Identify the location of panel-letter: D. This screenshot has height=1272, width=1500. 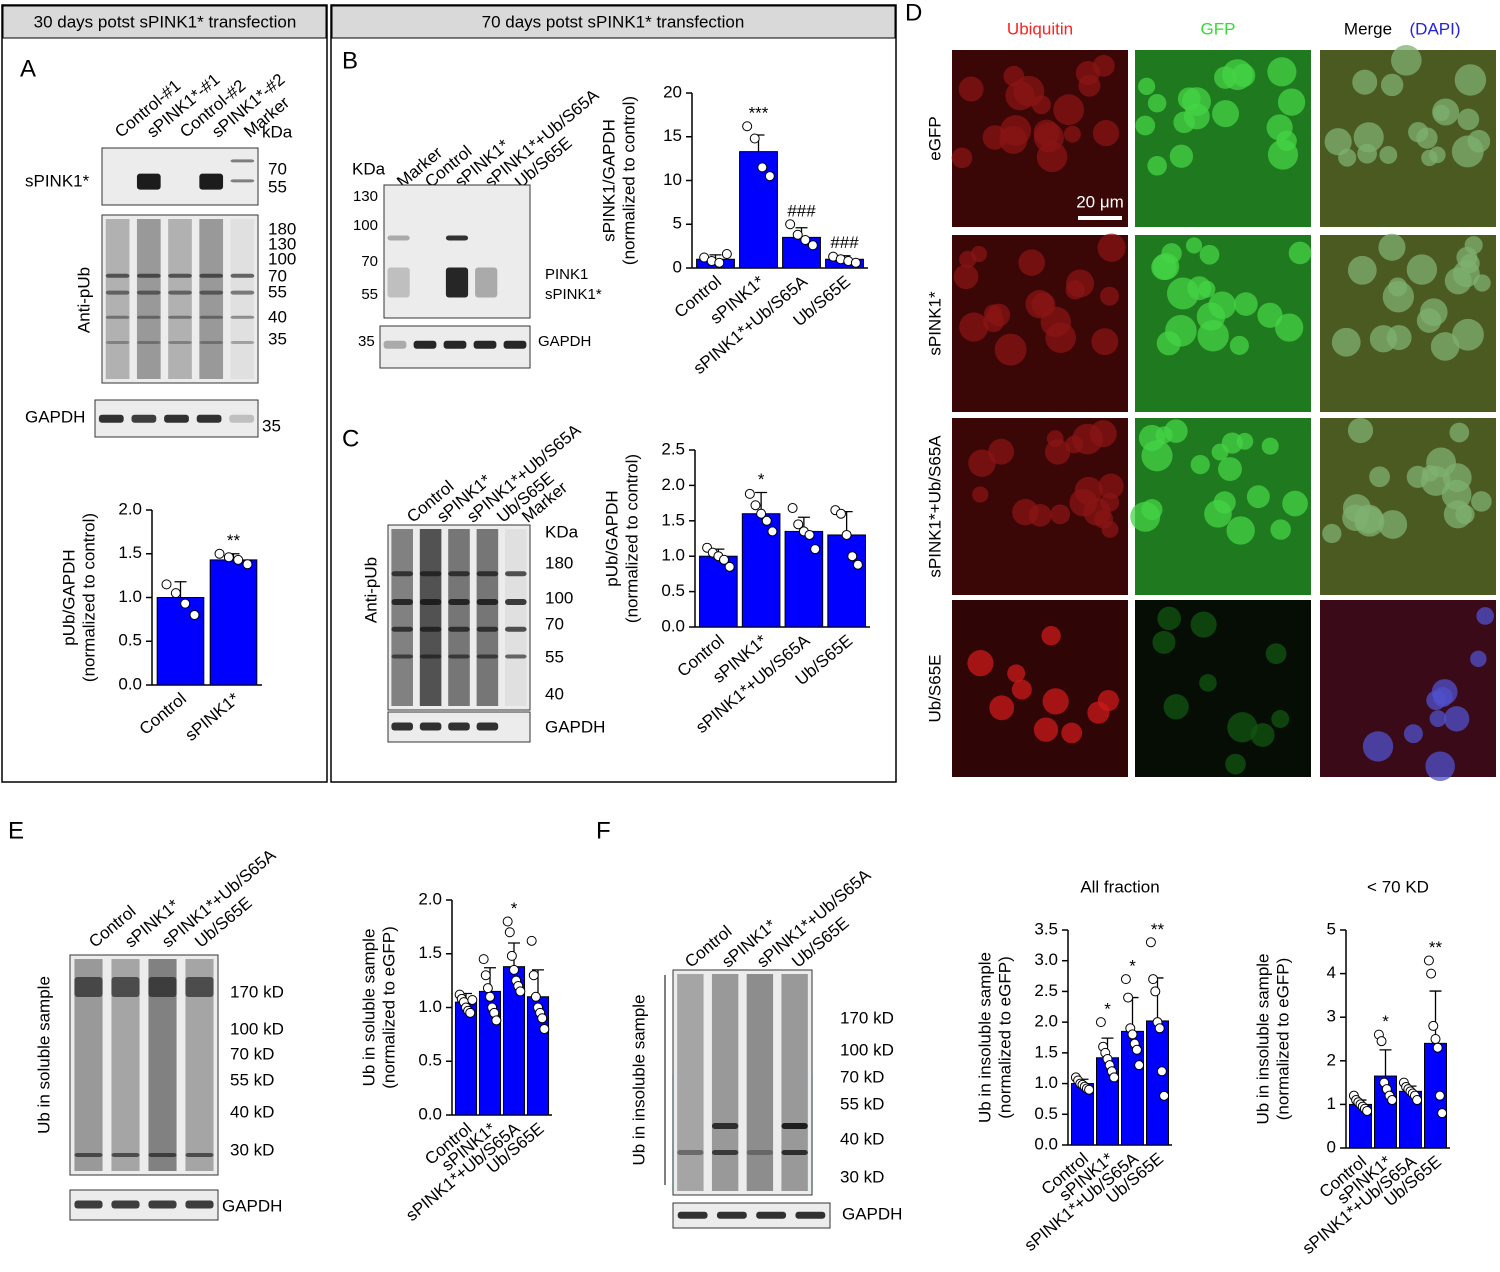
(913, 13).